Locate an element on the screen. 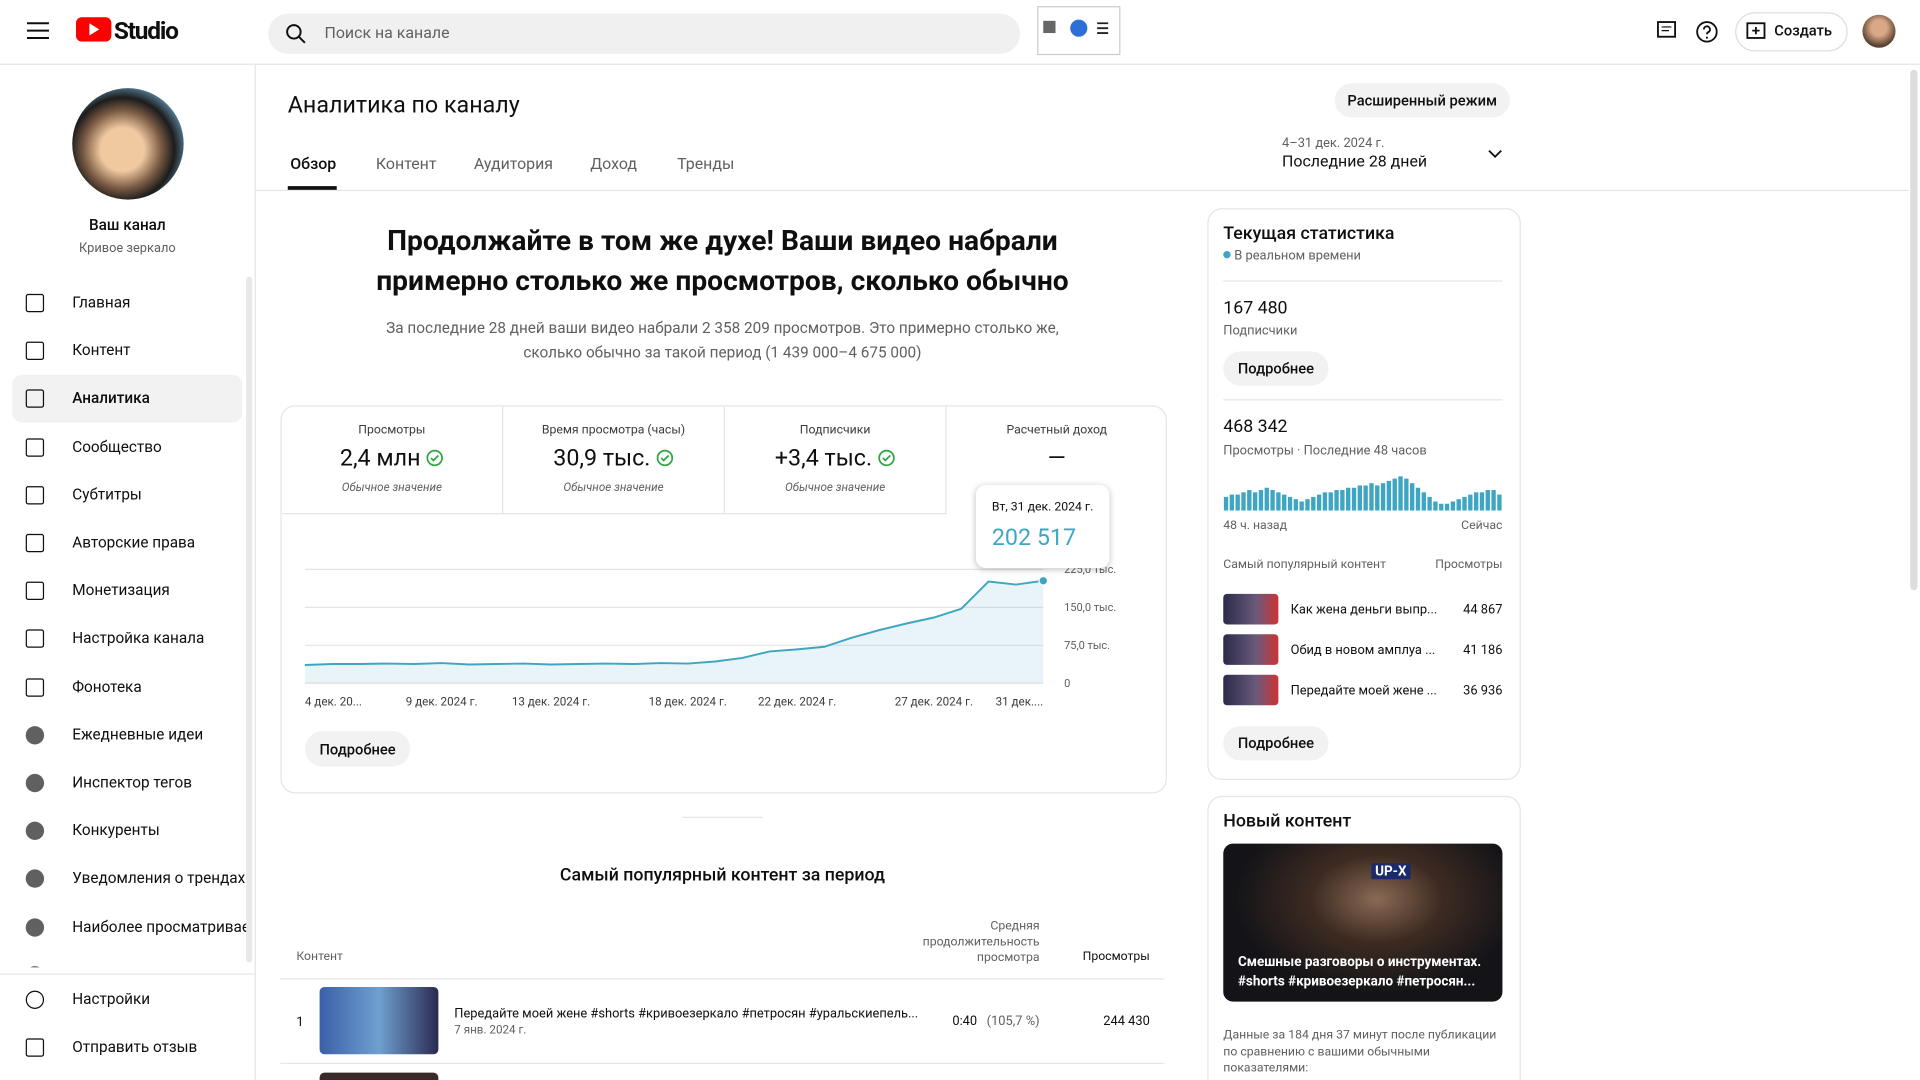 This screenshot has width=1920, height=1080. help-icon is located at coordinates (1707, 32).